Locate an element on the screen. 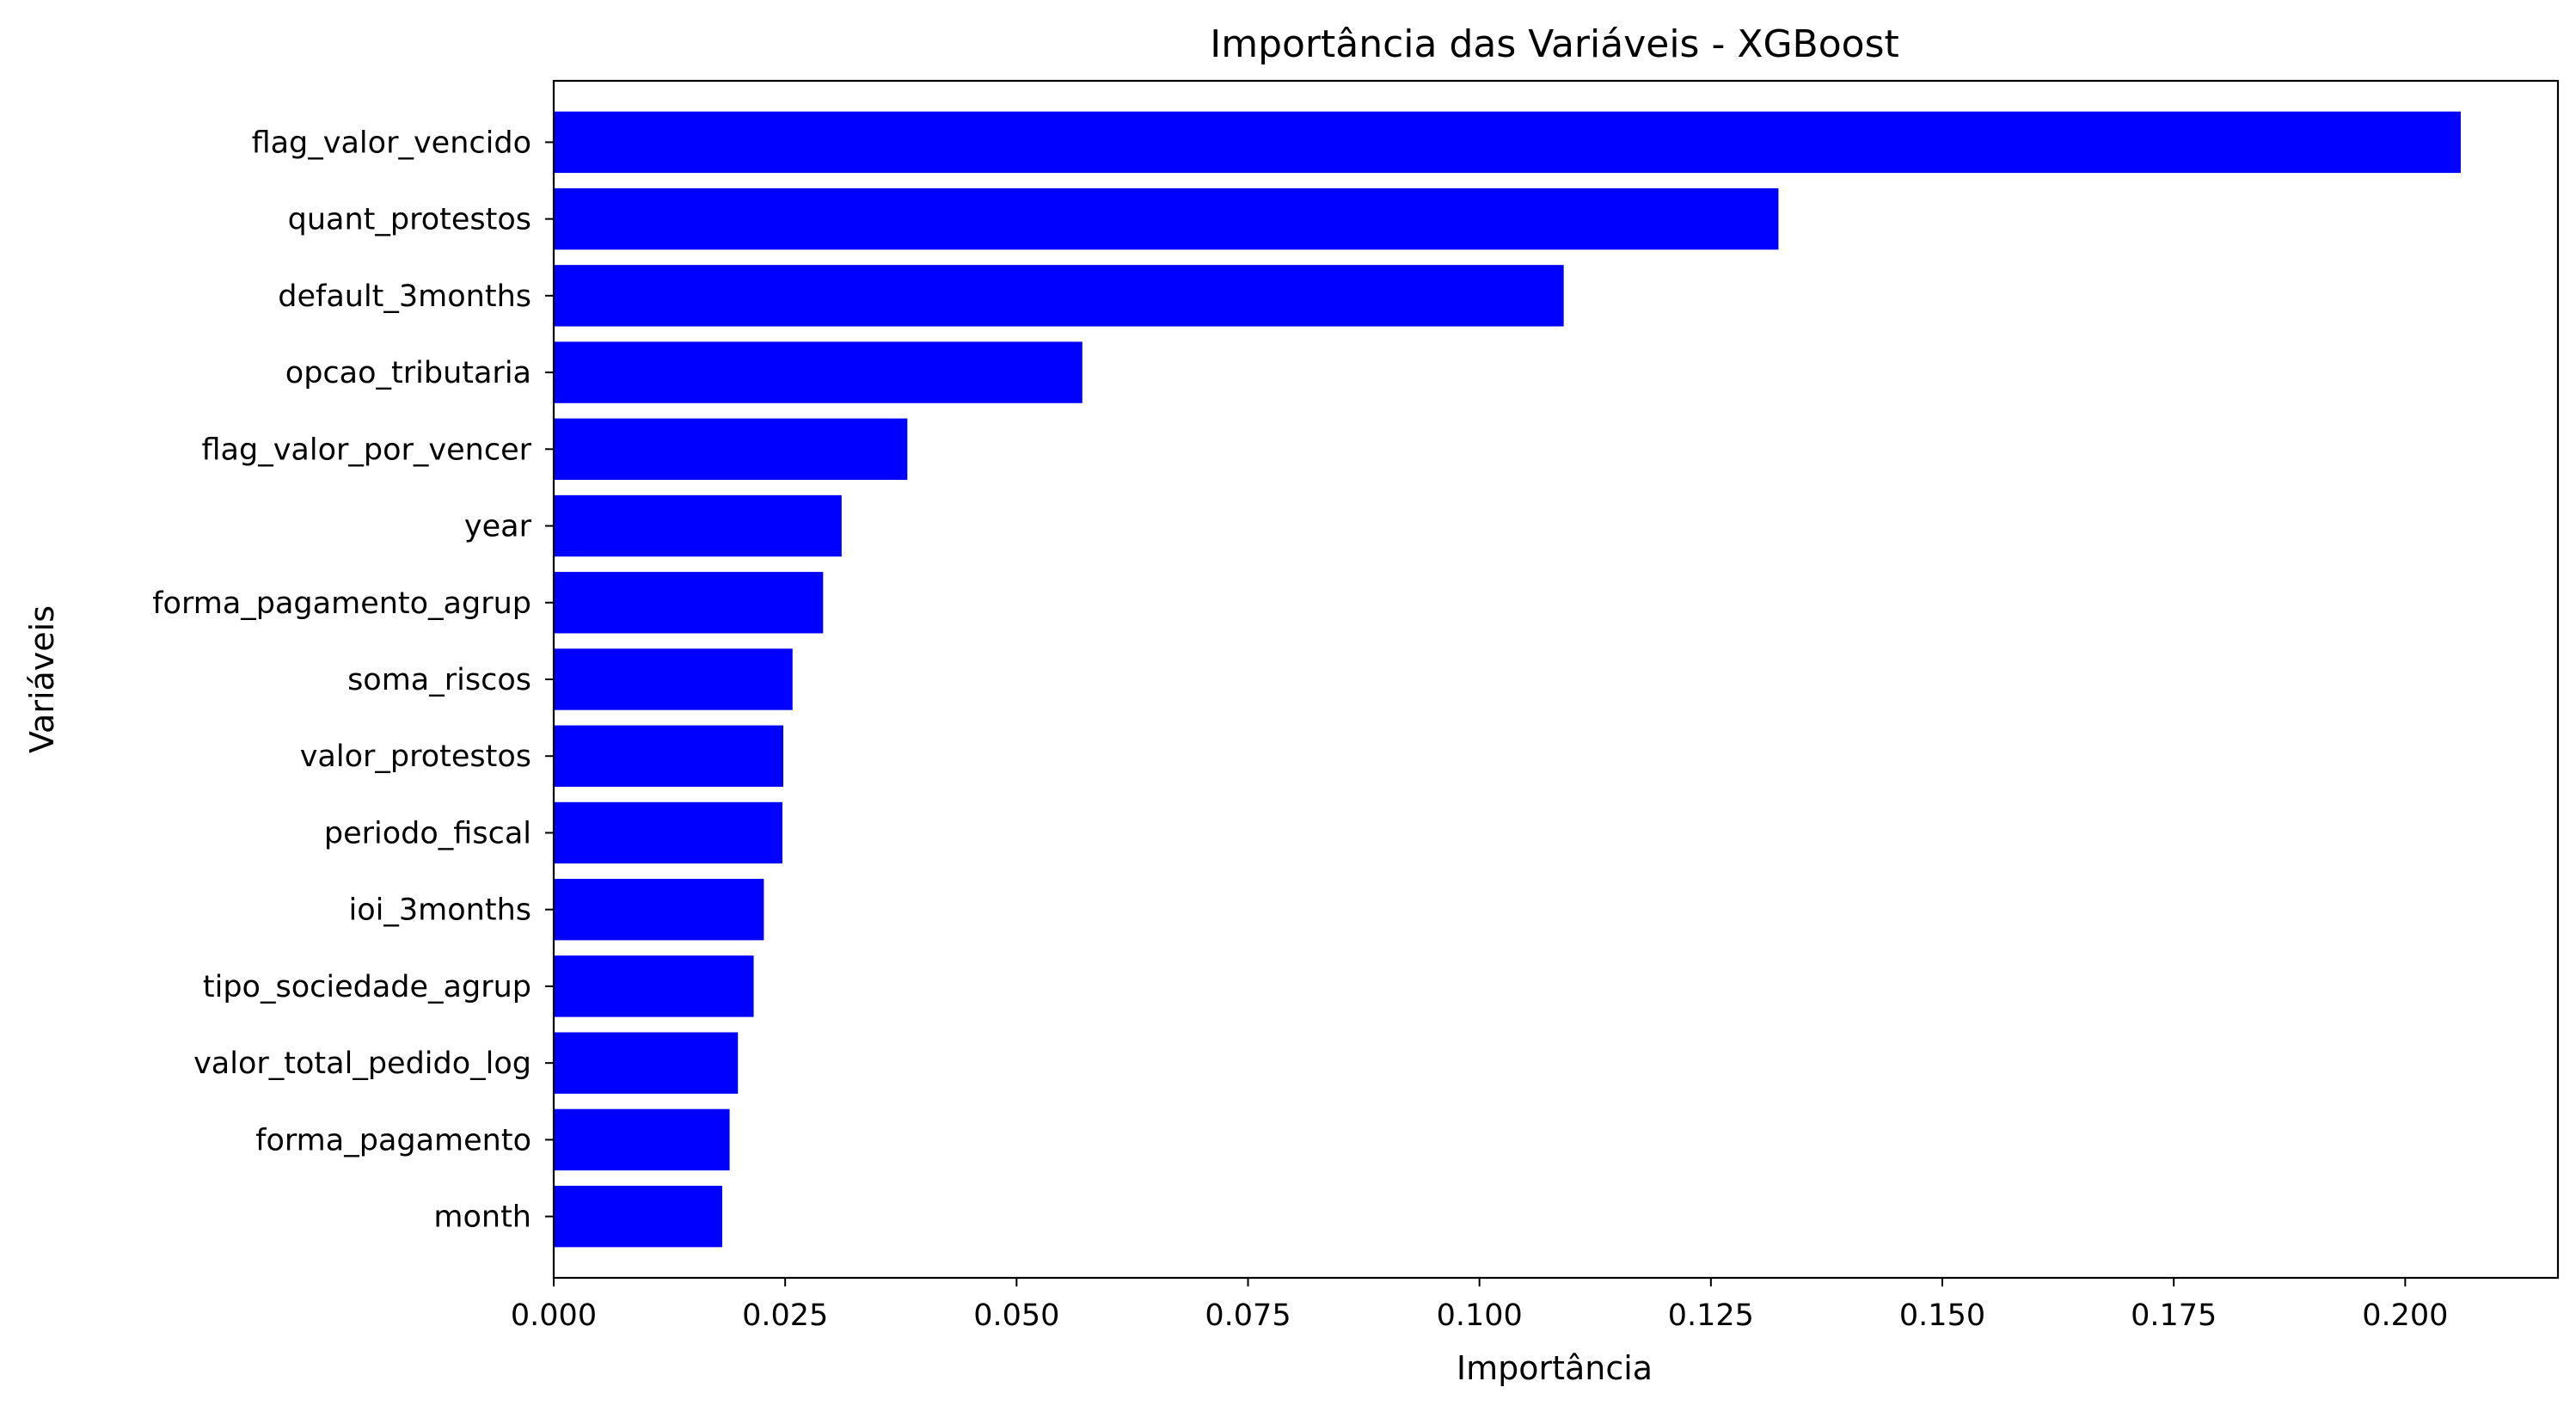 The height and width of the screenshot is (1412, 2576). bar-ioi_3months is located at coordinates (659, 910).